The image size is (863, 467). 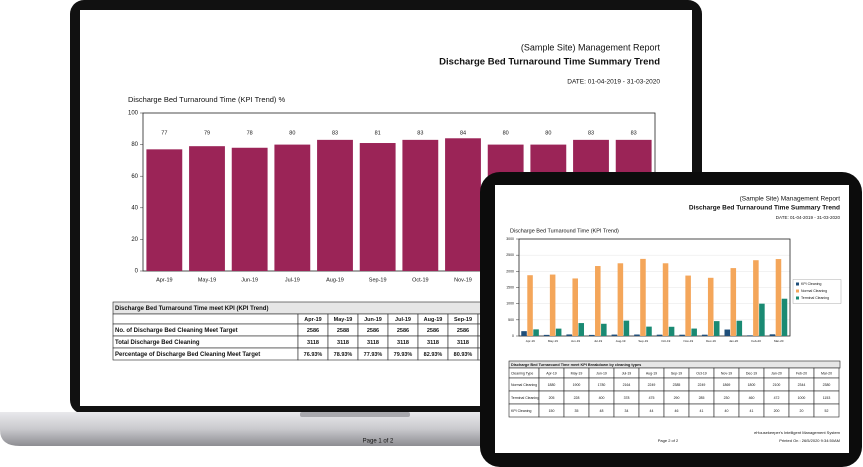 I want to click on table-text: Normal Cleaning, so click(x=524, y=385).